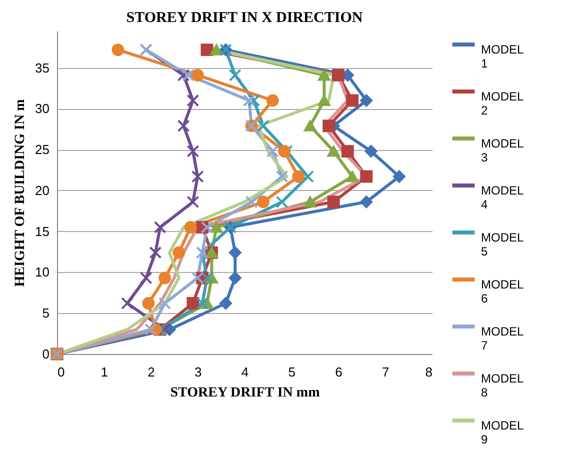  Describe the element at coordinates (151, 372) in the screenshot. I see `x-tick-label: 2` at that location.